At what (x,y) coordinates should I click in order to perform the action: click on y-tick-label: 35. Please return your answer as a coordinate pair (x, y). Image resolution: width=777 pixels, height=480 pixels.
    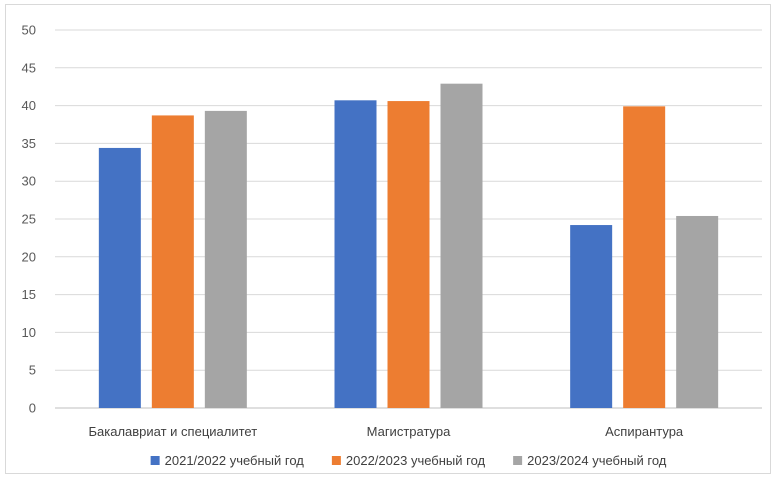
    Looking at the image, I should click on (29, 143).